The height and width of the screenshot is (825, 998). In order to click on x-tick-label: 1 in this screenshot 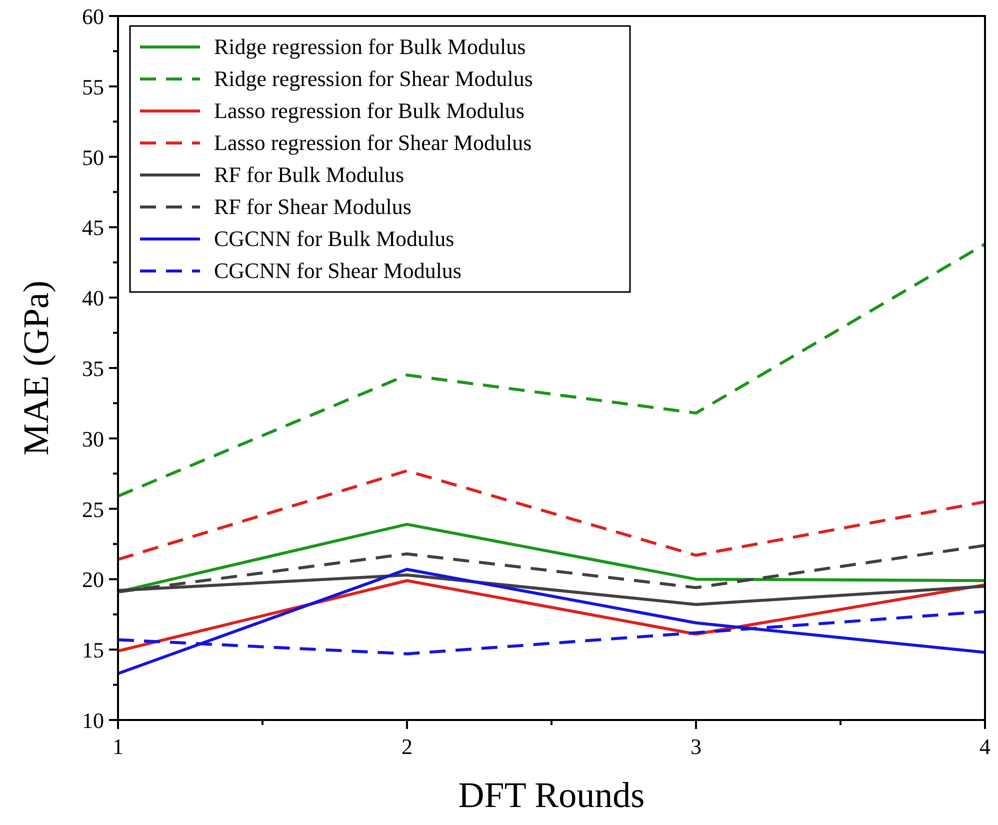, I will do `click(118, 746)`.